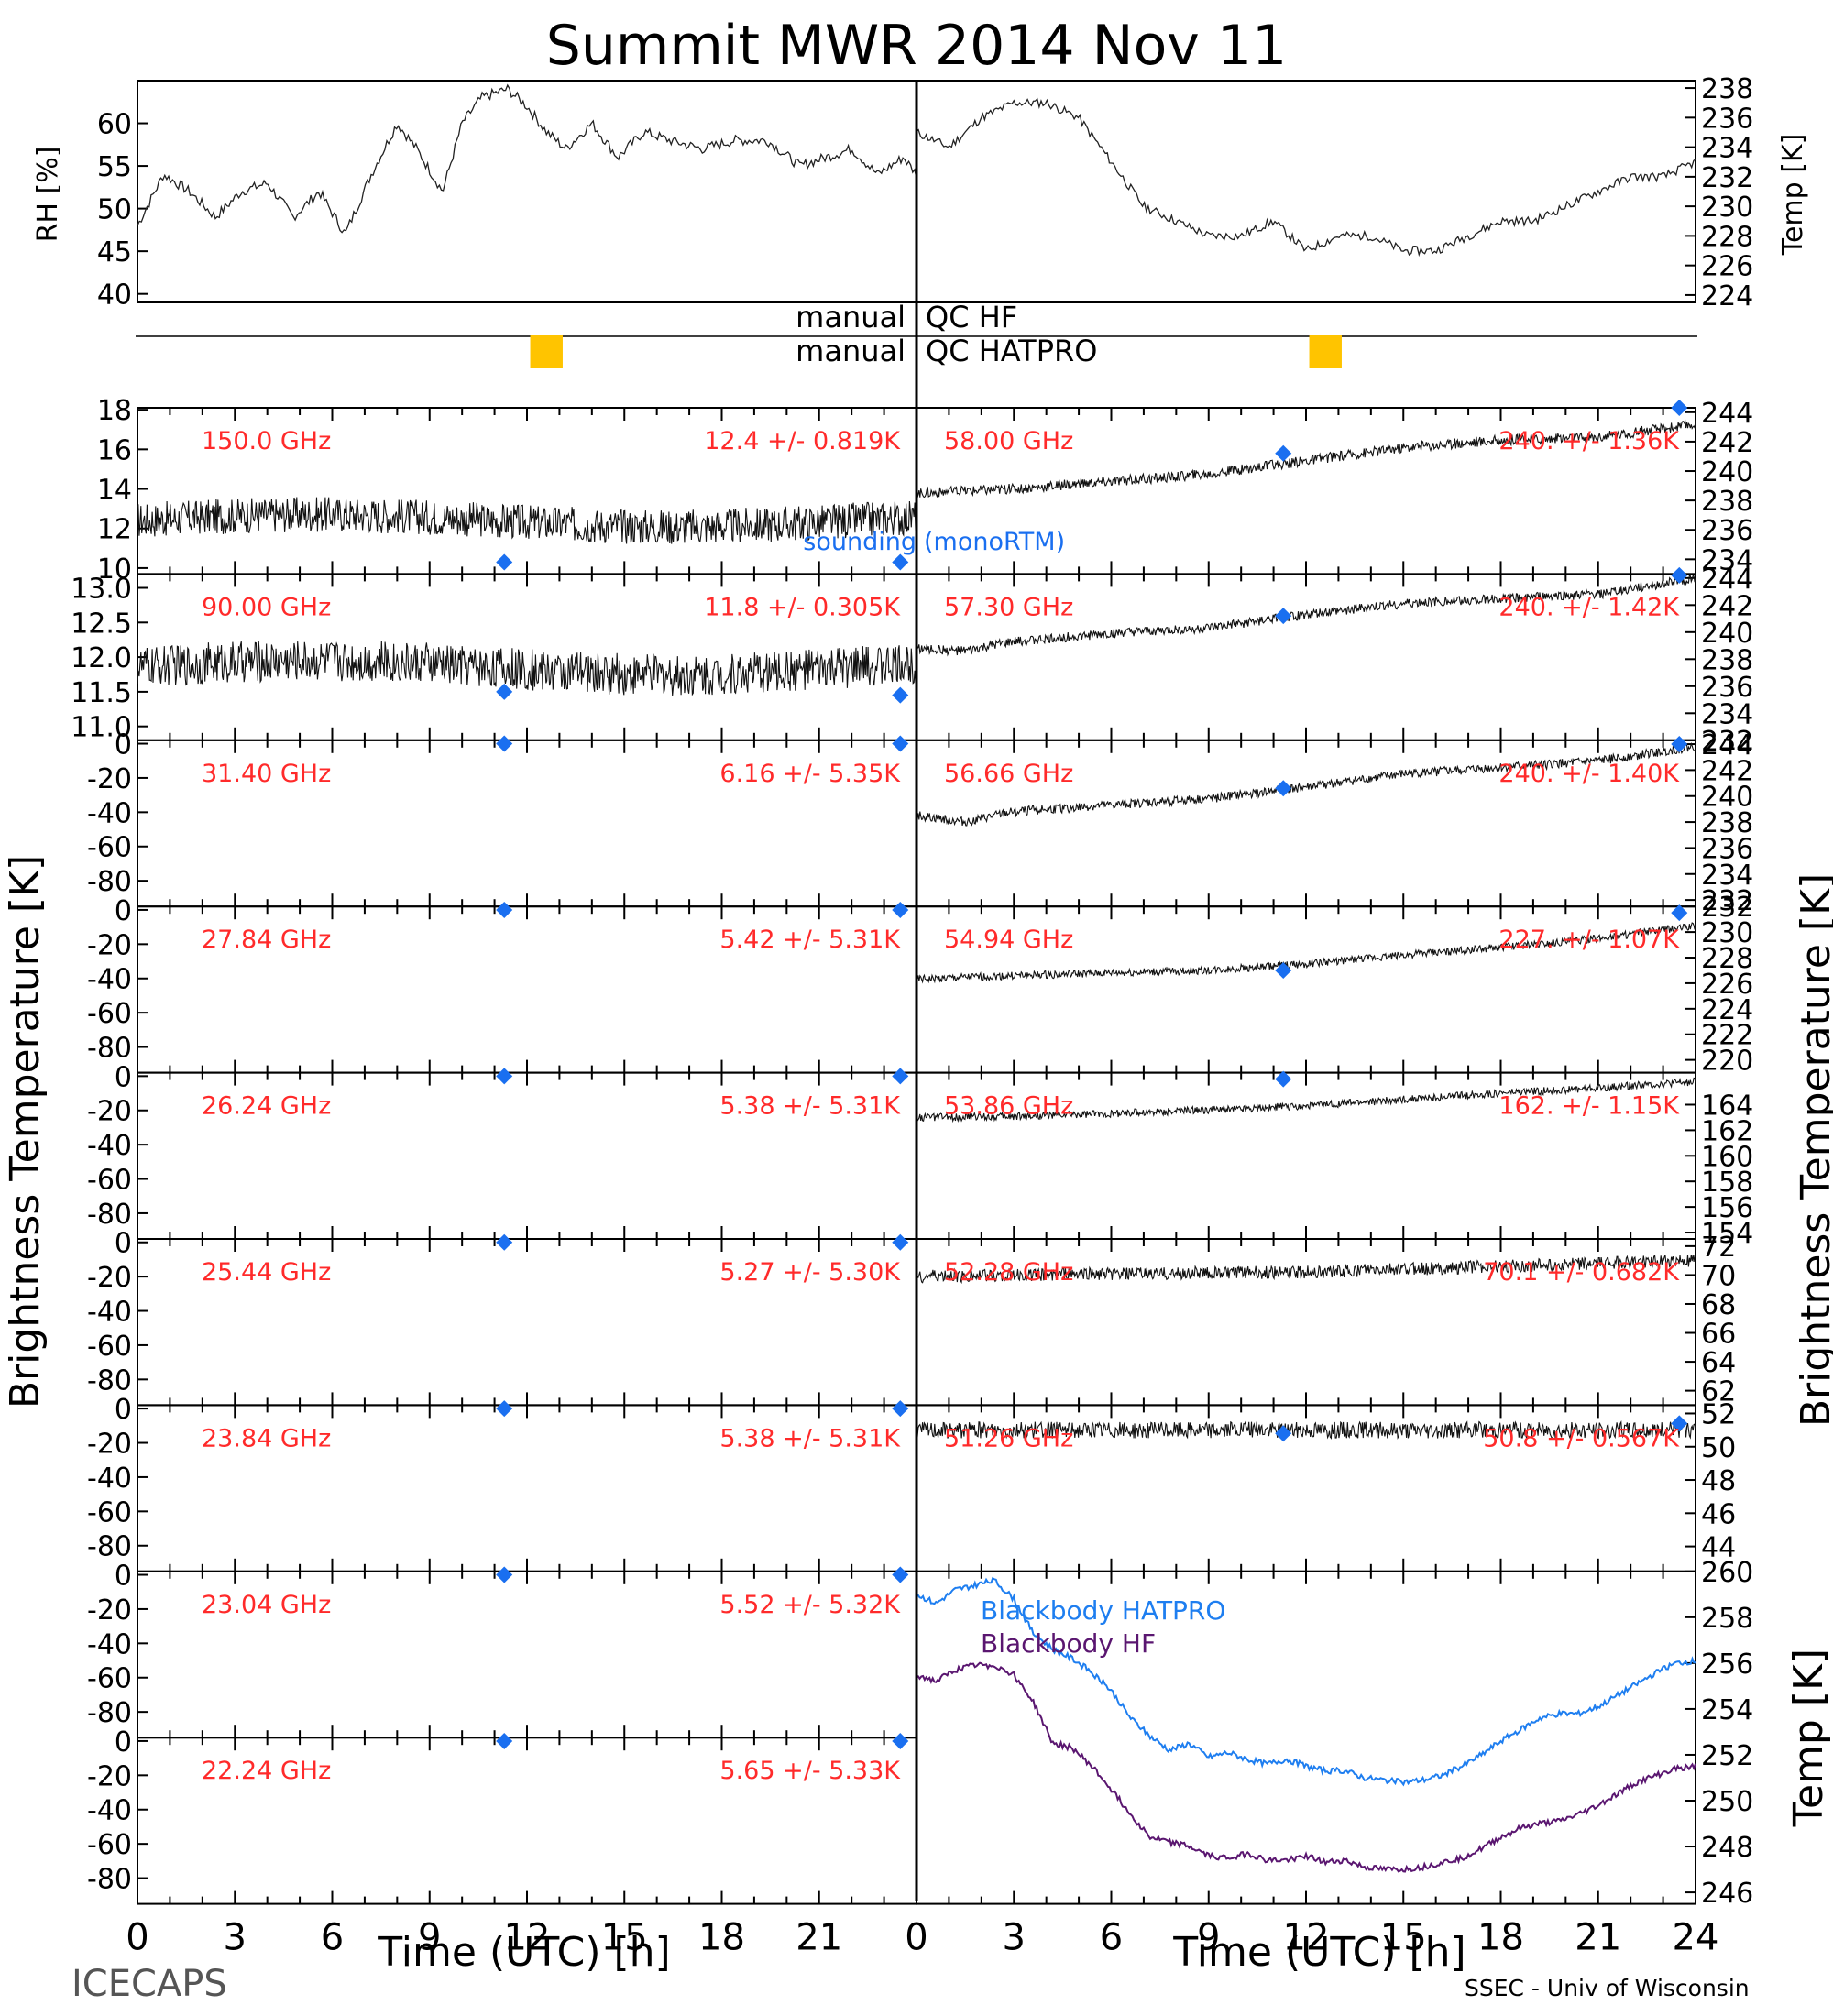  Describe the element at coordinates (1727, 267) in the screenshot. I see `temp-ytick-label: 226` at that location.